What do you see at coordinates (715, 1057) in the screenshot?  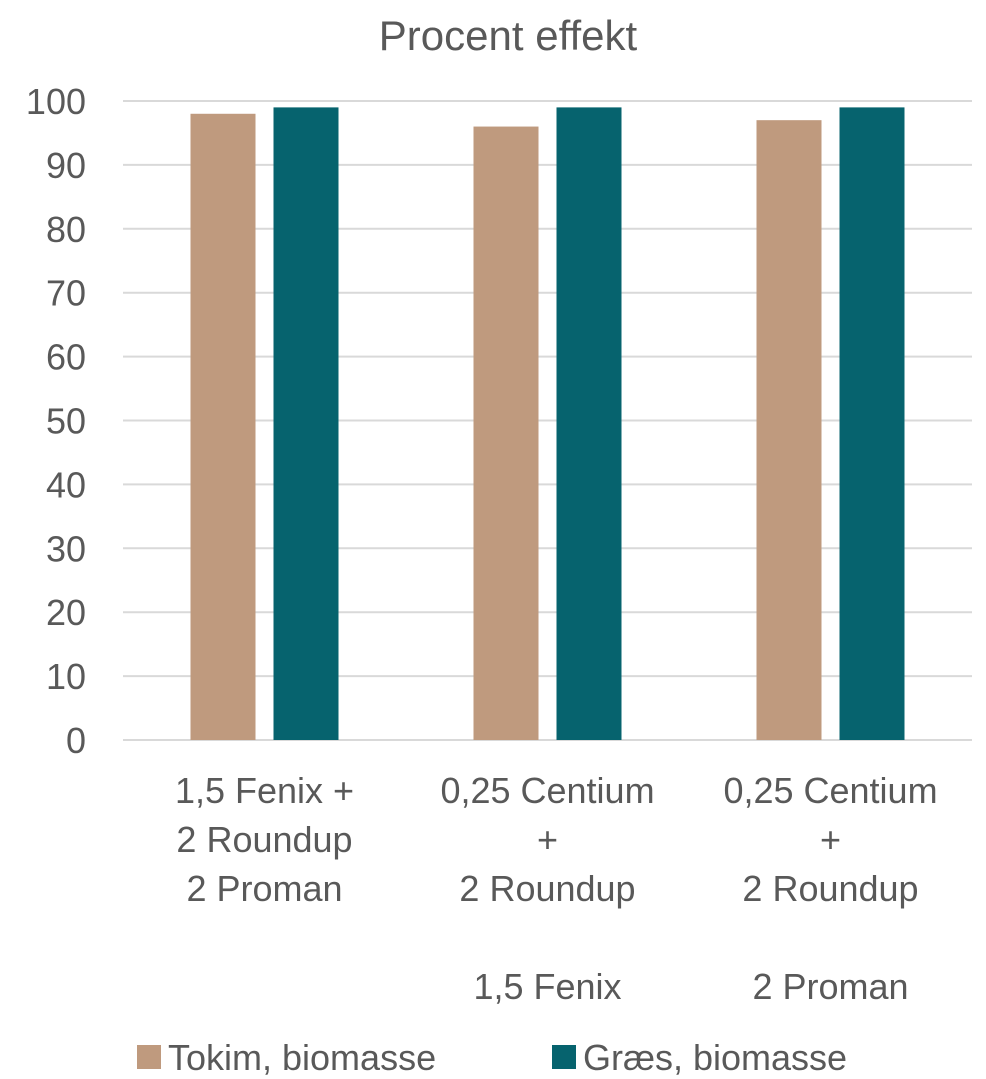 I see `legend-label: Græs, biomasse` at bounding box center [715, 1057].